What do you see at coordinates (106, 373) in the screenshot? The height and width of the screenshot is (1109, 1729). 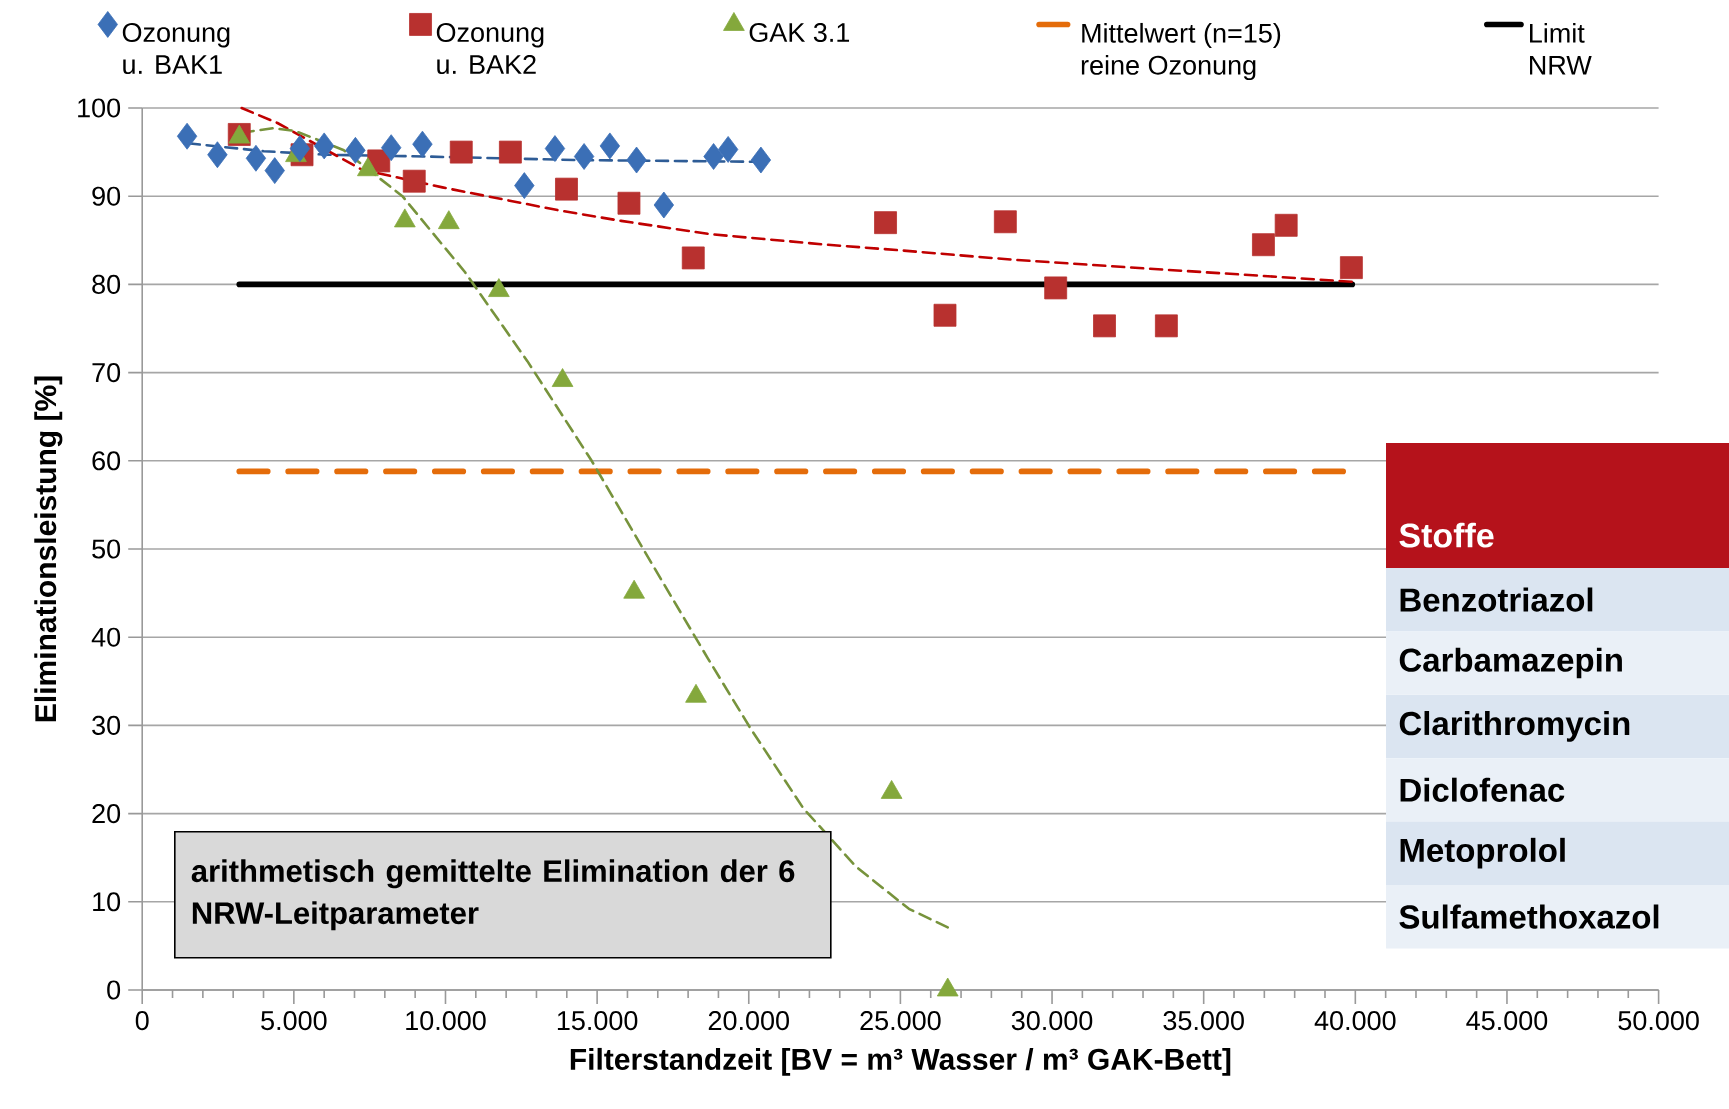 I see `y-tick-label: 70` at bounding box center [106, 373].